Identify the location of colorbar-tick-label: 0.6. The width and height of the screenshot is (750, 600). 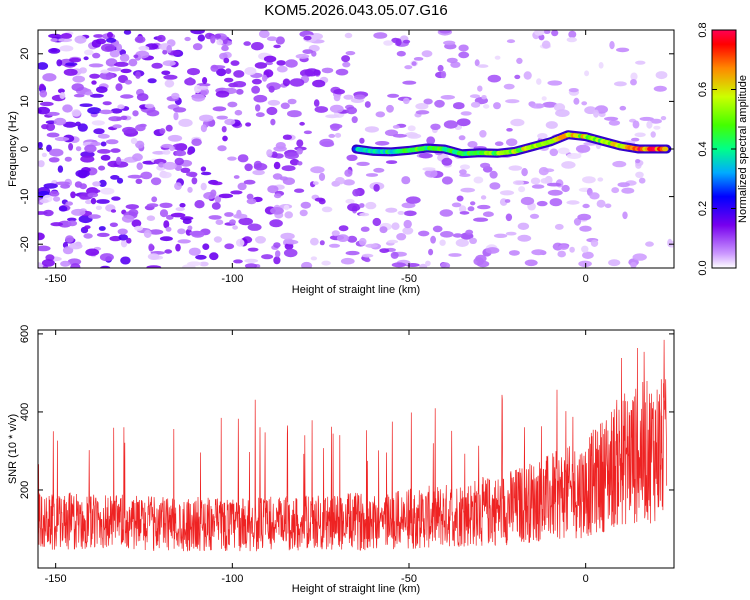
(703, 89).